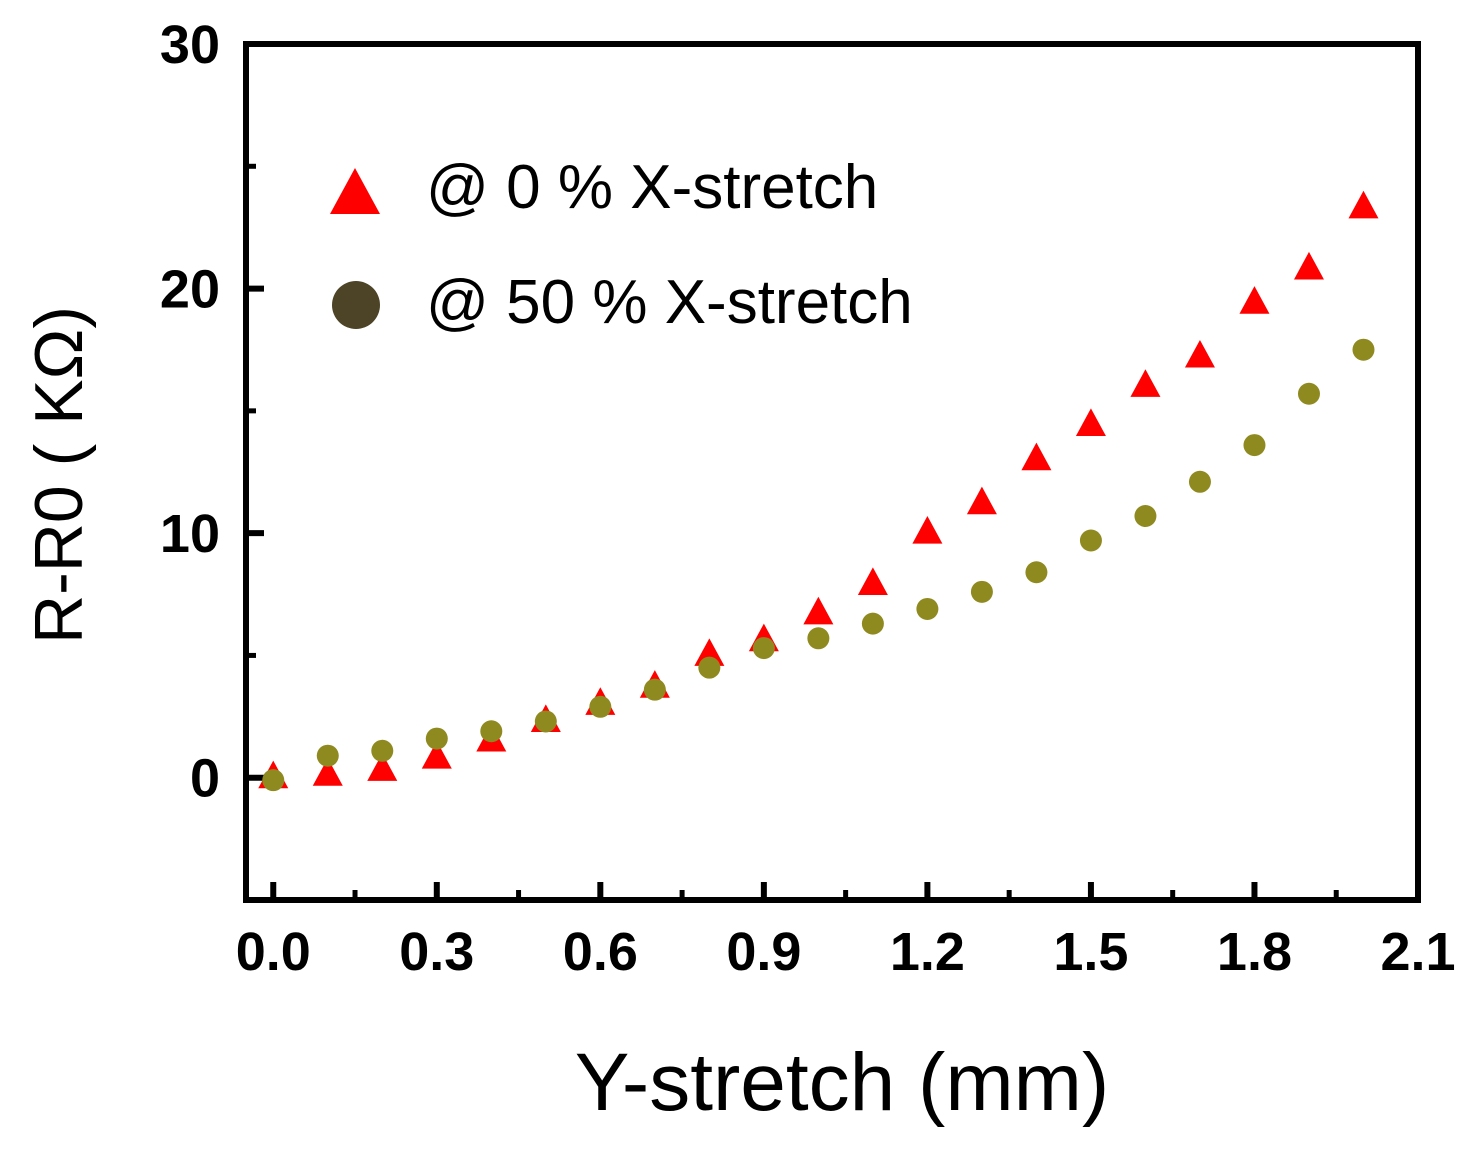  I want to click on x-axis-ticks, so click(845, 891).